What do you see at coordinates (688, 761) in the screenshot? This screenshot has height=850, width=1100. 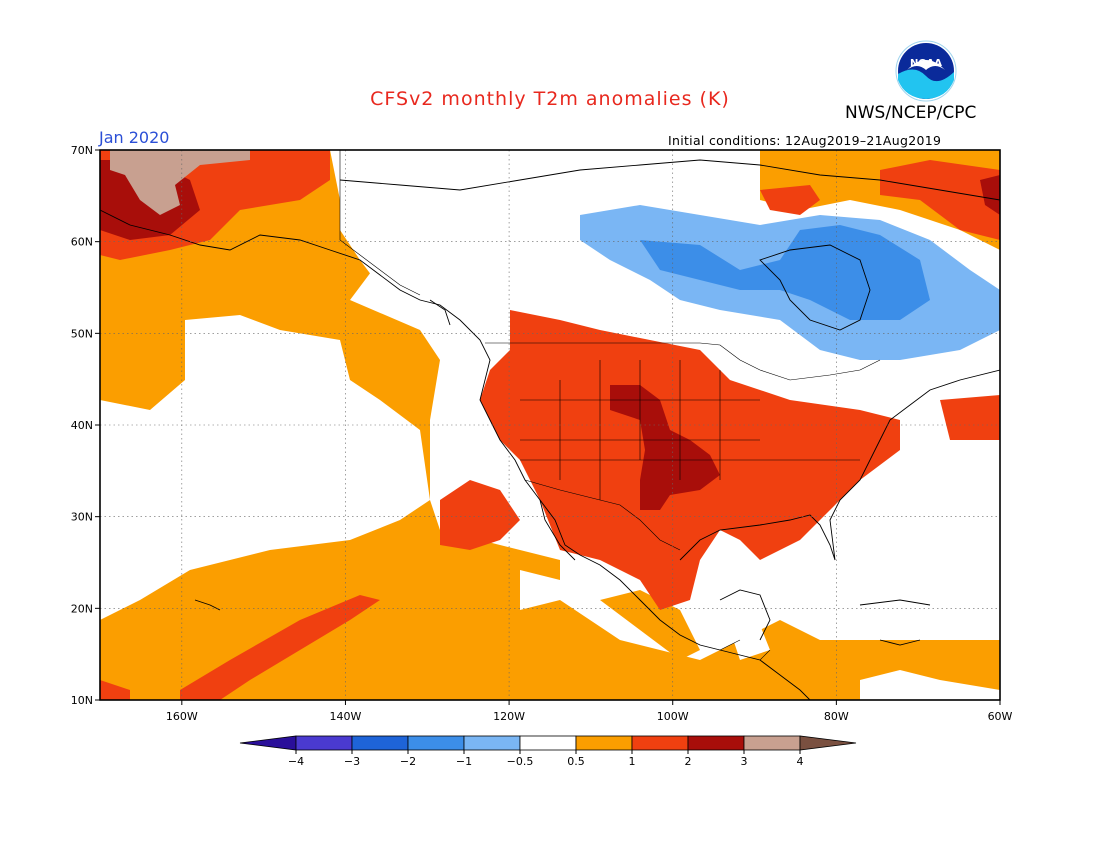 I see `colorbar-tick-label: 2` at bounding box center [688, 761].